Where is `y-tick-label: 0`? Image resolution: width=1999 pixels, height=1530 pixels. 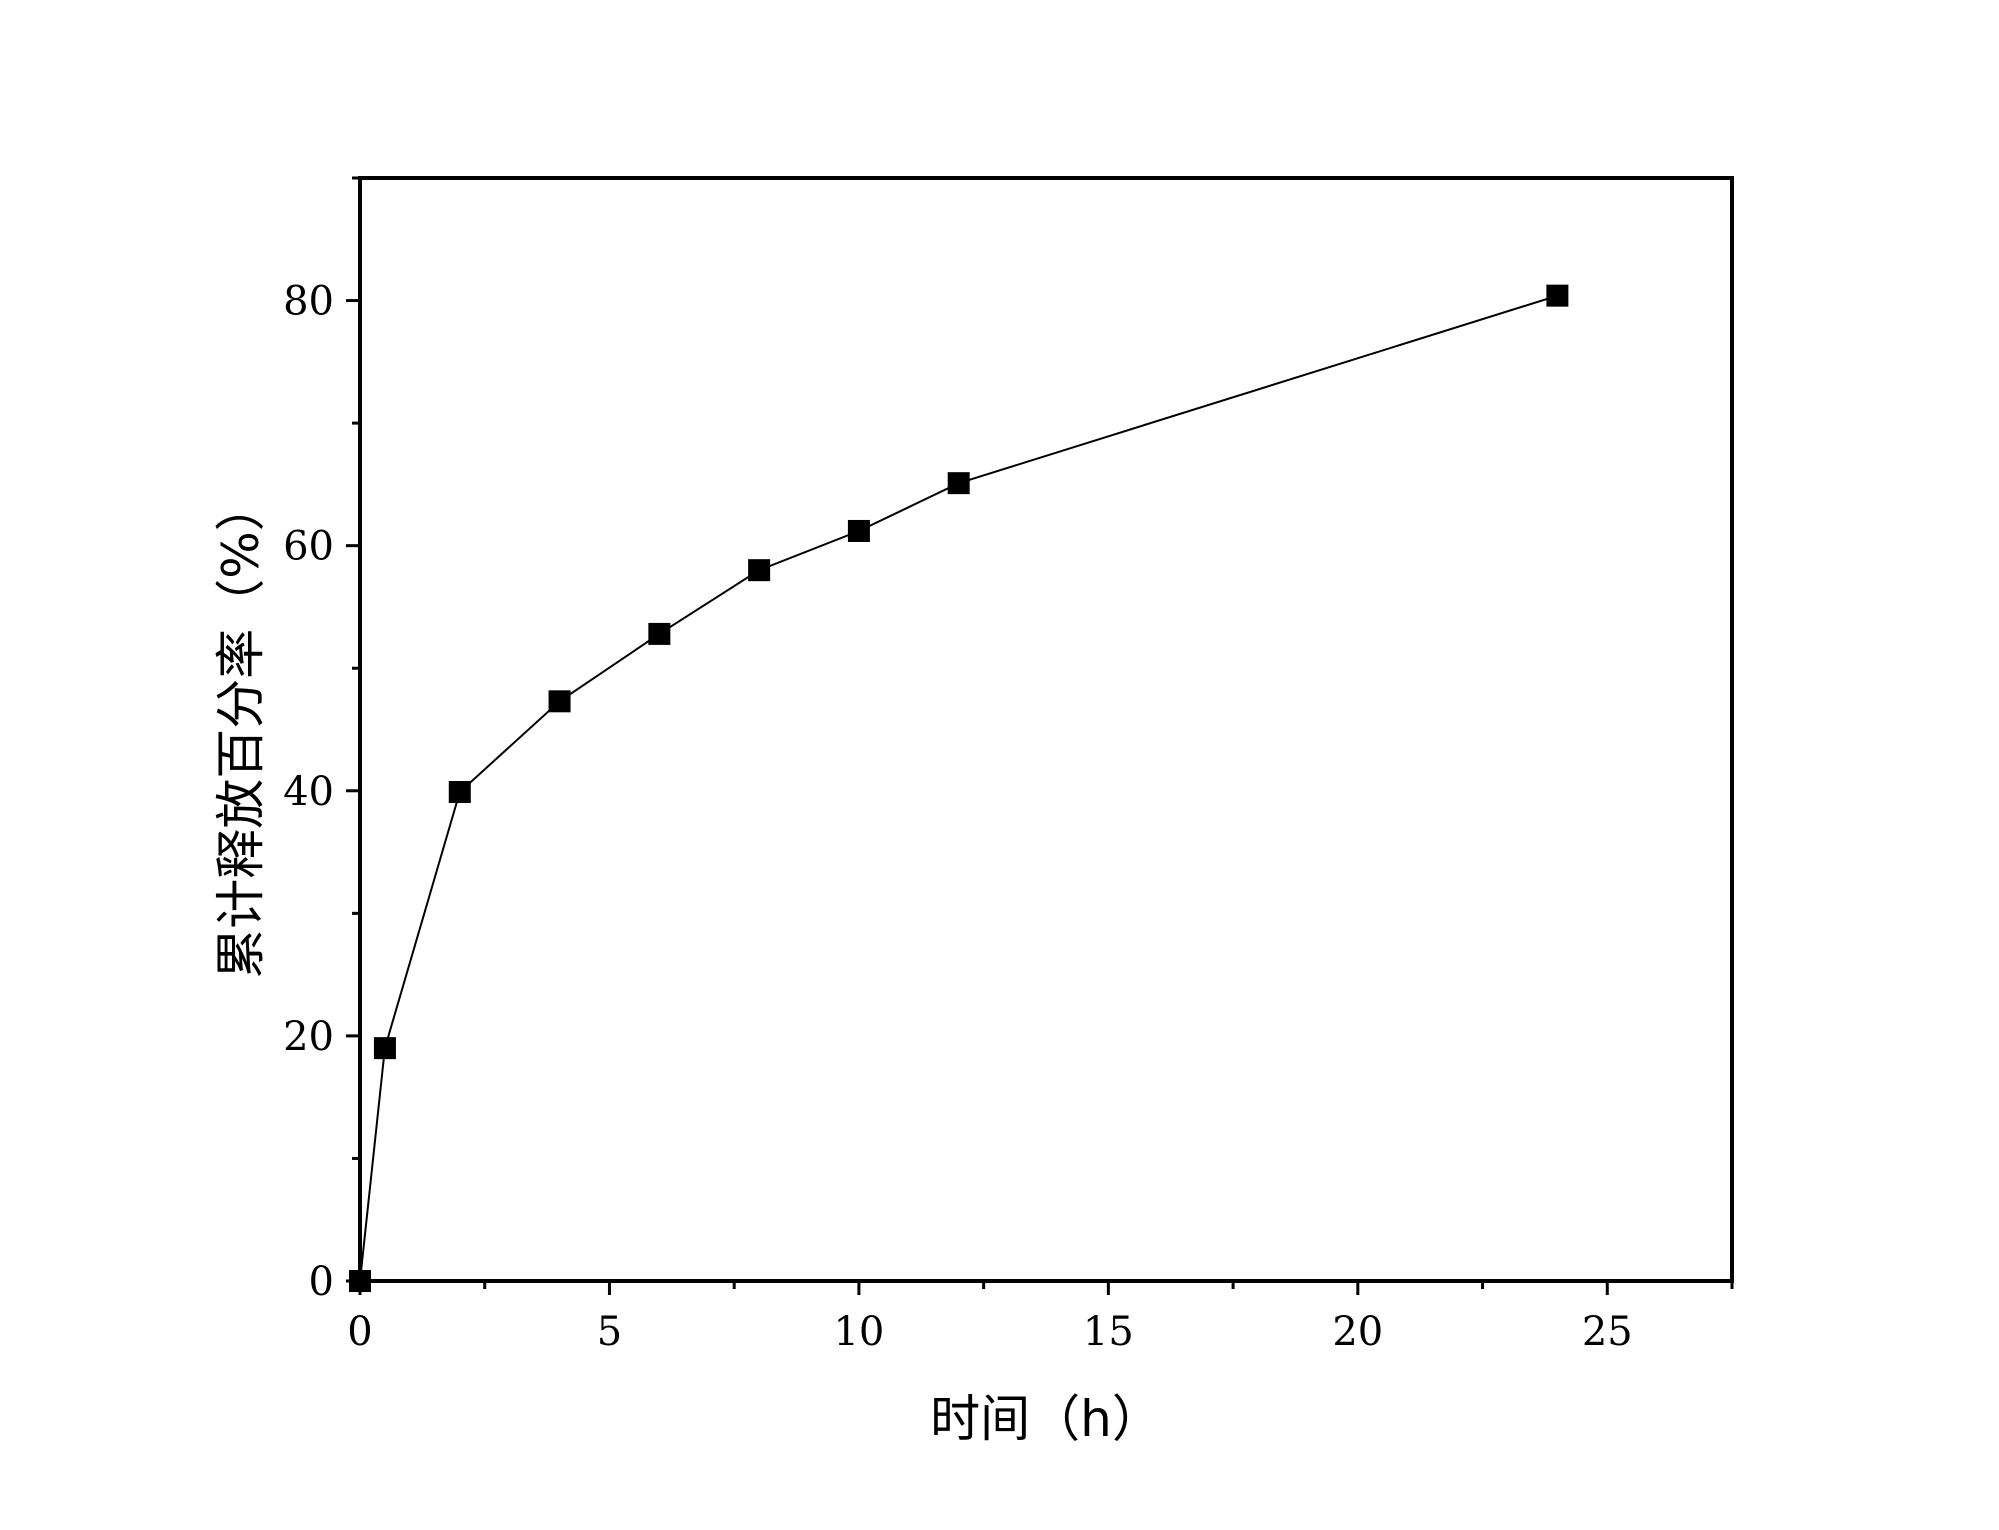
y-tick-label: 0 is located at coordinates (321, 1282).